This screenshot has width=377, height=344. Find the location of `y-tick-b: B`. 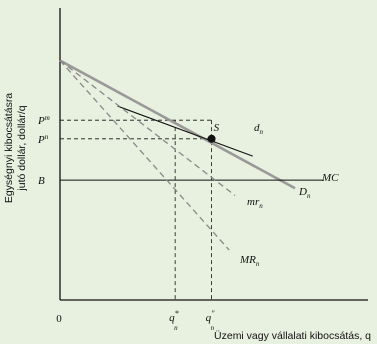

y-tick-b: B is located at coordinates (41, 181).